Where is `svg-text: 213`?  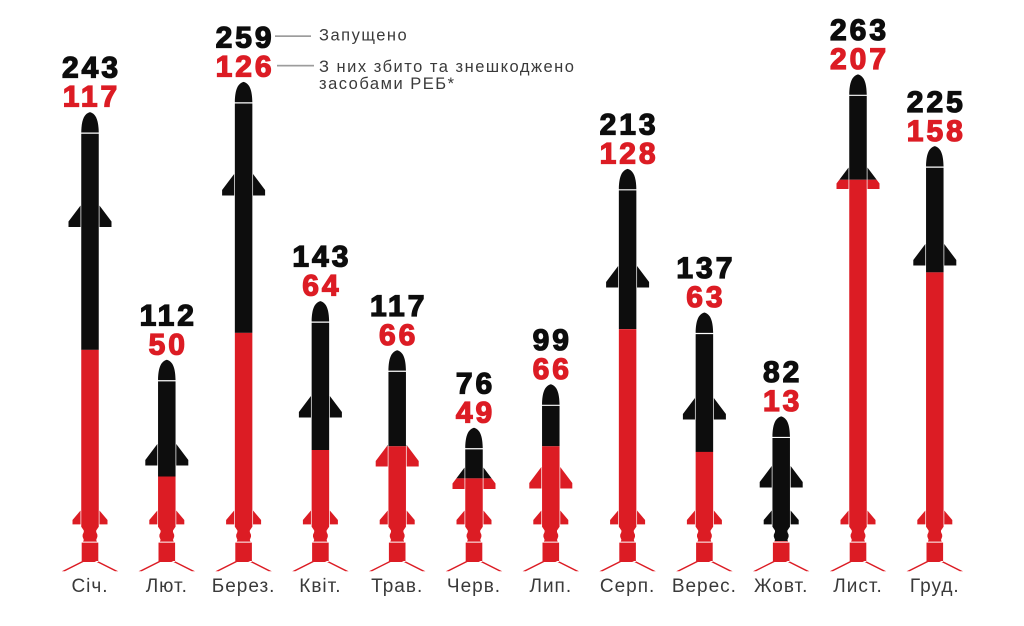
svg-text: 213 is located at coordinates (629, 124).